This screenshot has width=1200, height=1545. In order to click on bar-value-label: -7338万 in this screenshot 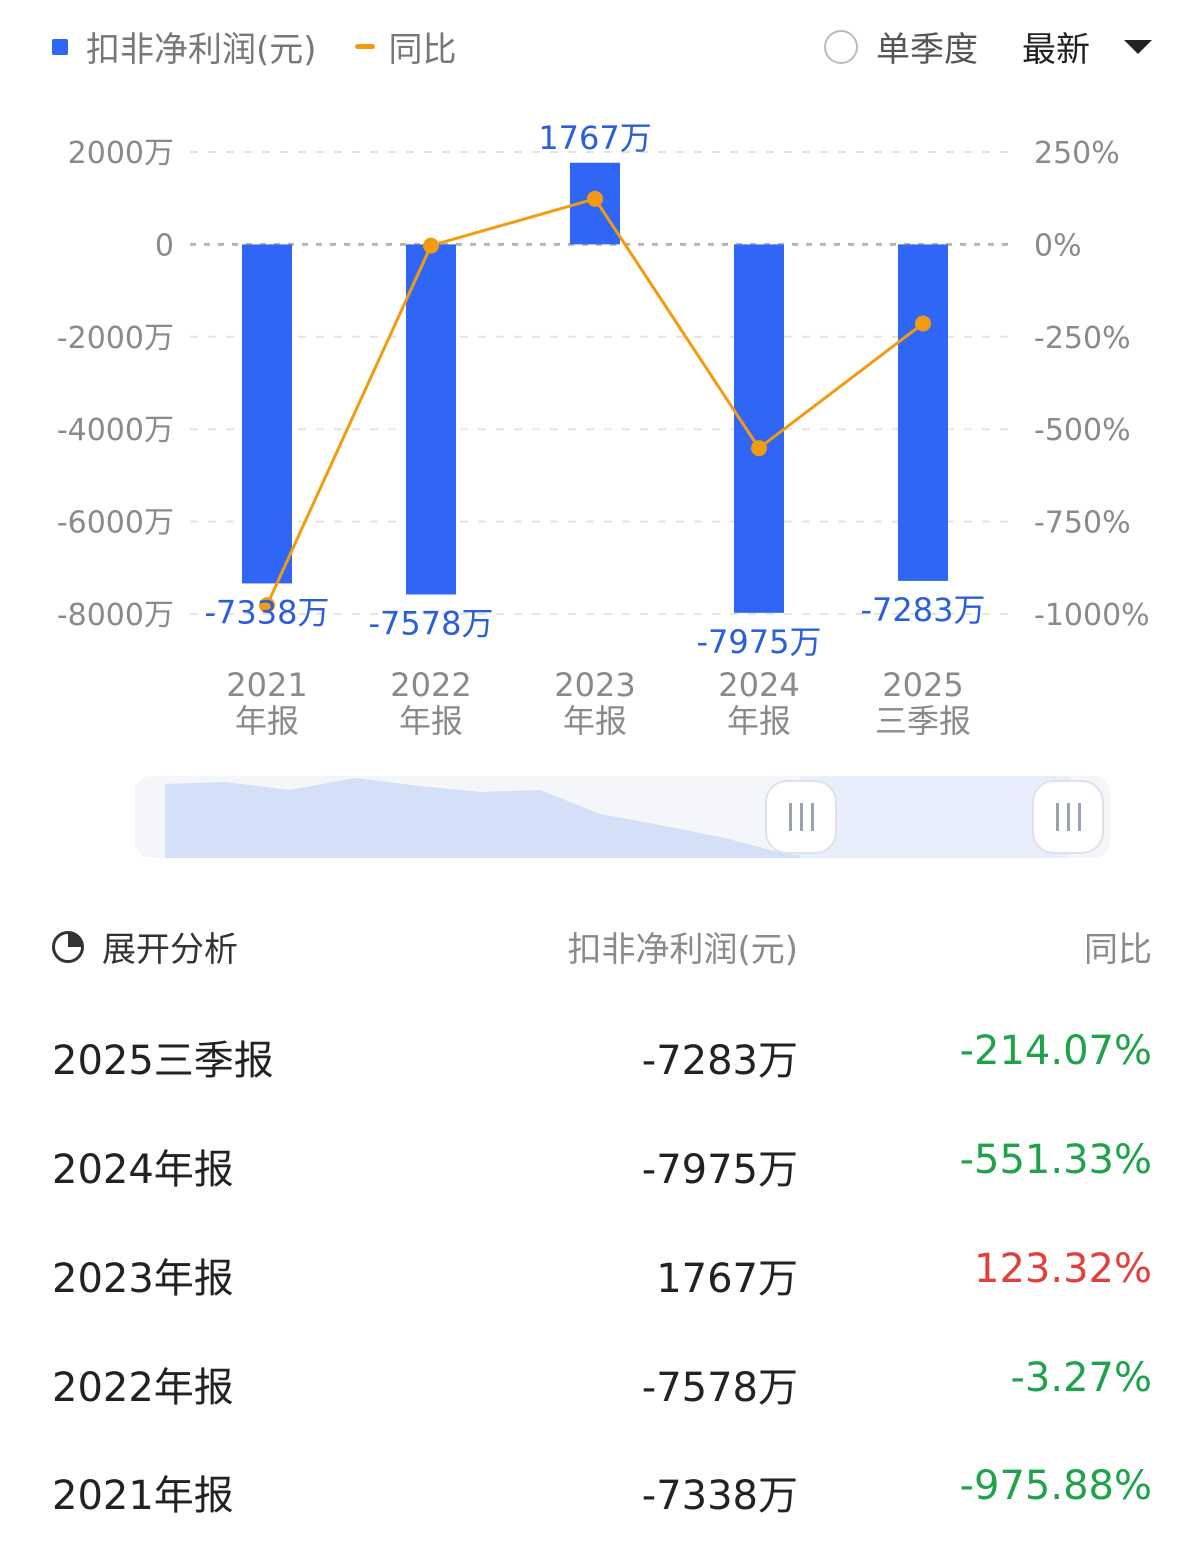, I will do `click(267, 612)`.